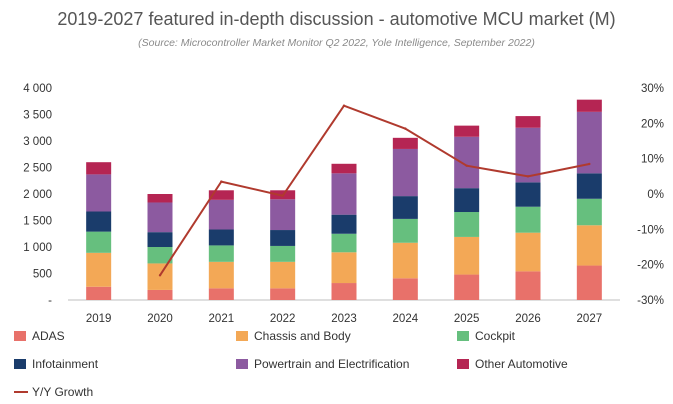 The height and width of the screenshot is (404, 673). What do you see at coordinates (37, 142) in the screenshot?
I see `y-tick-label: 3 000` at bounding box center [37, 142].